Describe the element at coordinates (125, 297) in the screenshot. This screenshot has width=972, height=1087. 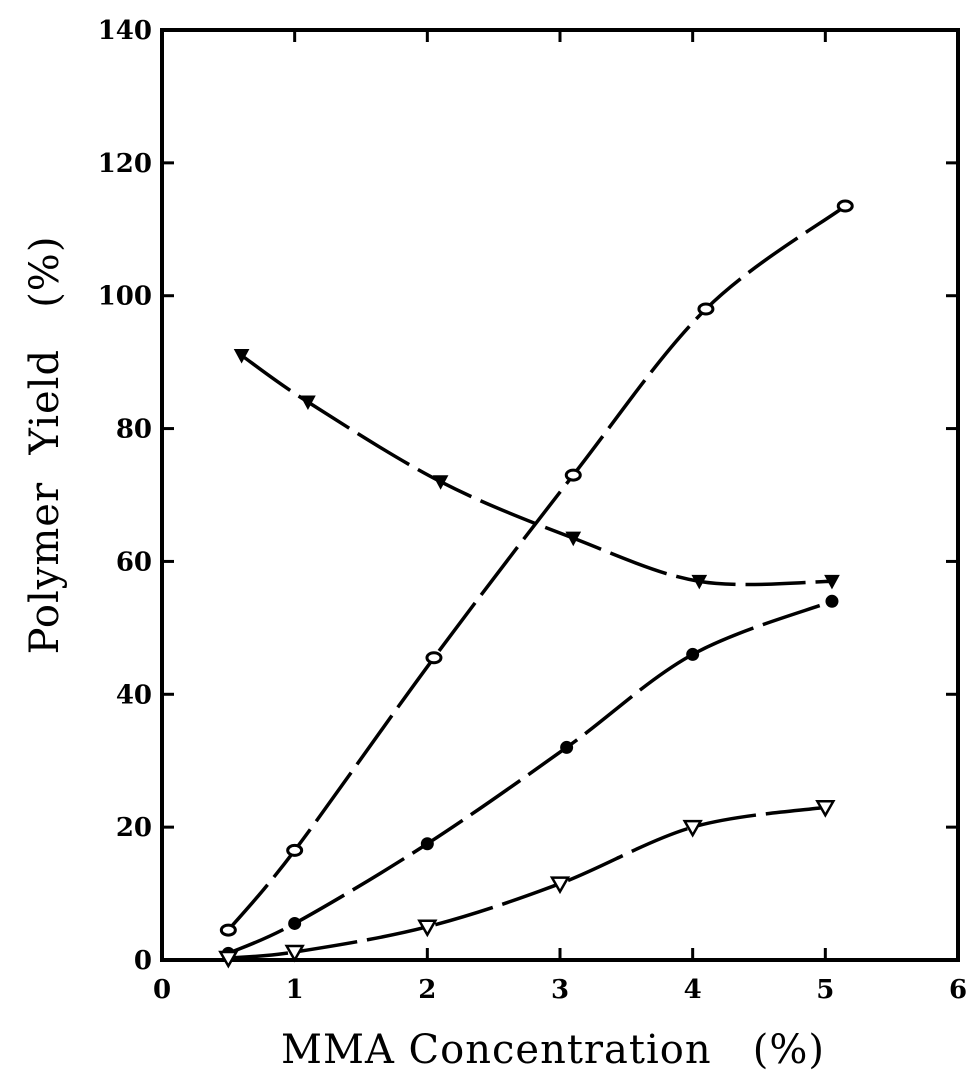
I see `y-tick-label: 100` at that location.